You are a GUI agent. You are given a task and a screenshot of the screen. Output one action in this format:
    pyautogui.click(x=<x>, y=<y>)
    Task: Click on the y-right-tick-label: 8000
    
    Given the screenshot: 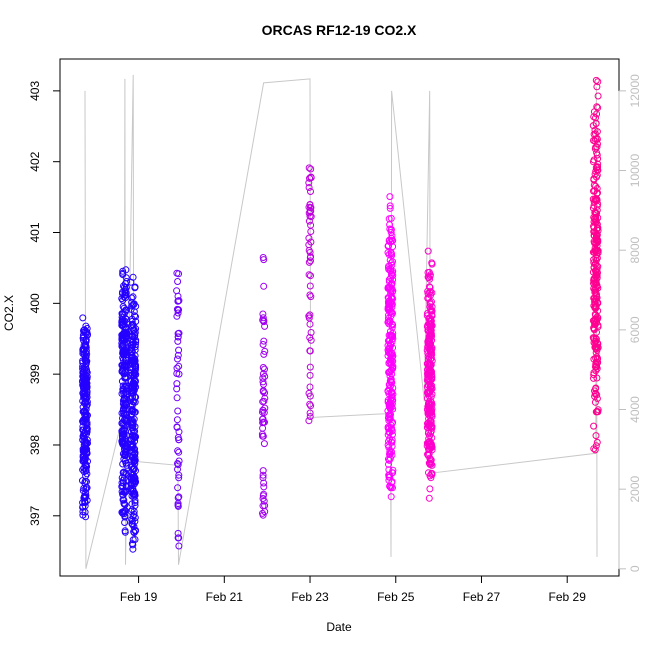 What is the action you would take?
    pyautogui.click(x=635, y=250)
    